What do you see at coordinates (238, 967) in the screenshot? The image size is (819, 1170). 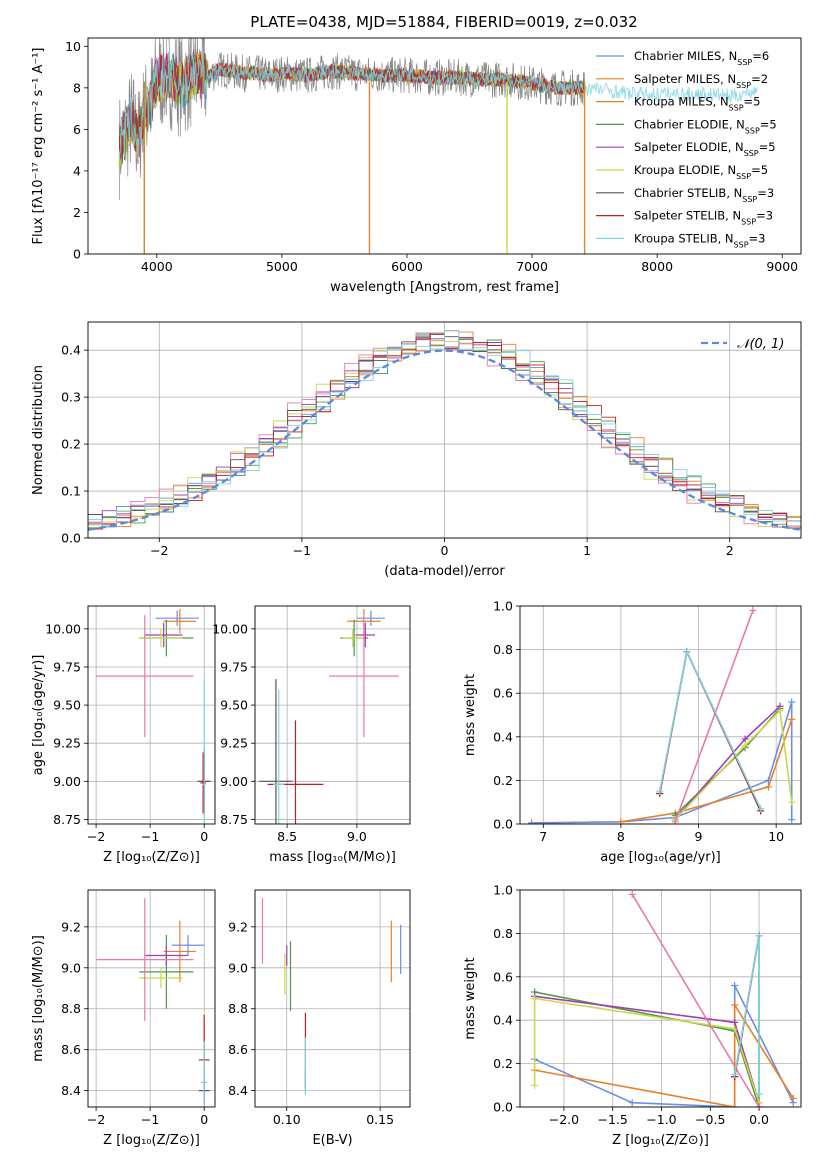 I see `y-tick-label: 9.0` at bounding box center [238, 967].